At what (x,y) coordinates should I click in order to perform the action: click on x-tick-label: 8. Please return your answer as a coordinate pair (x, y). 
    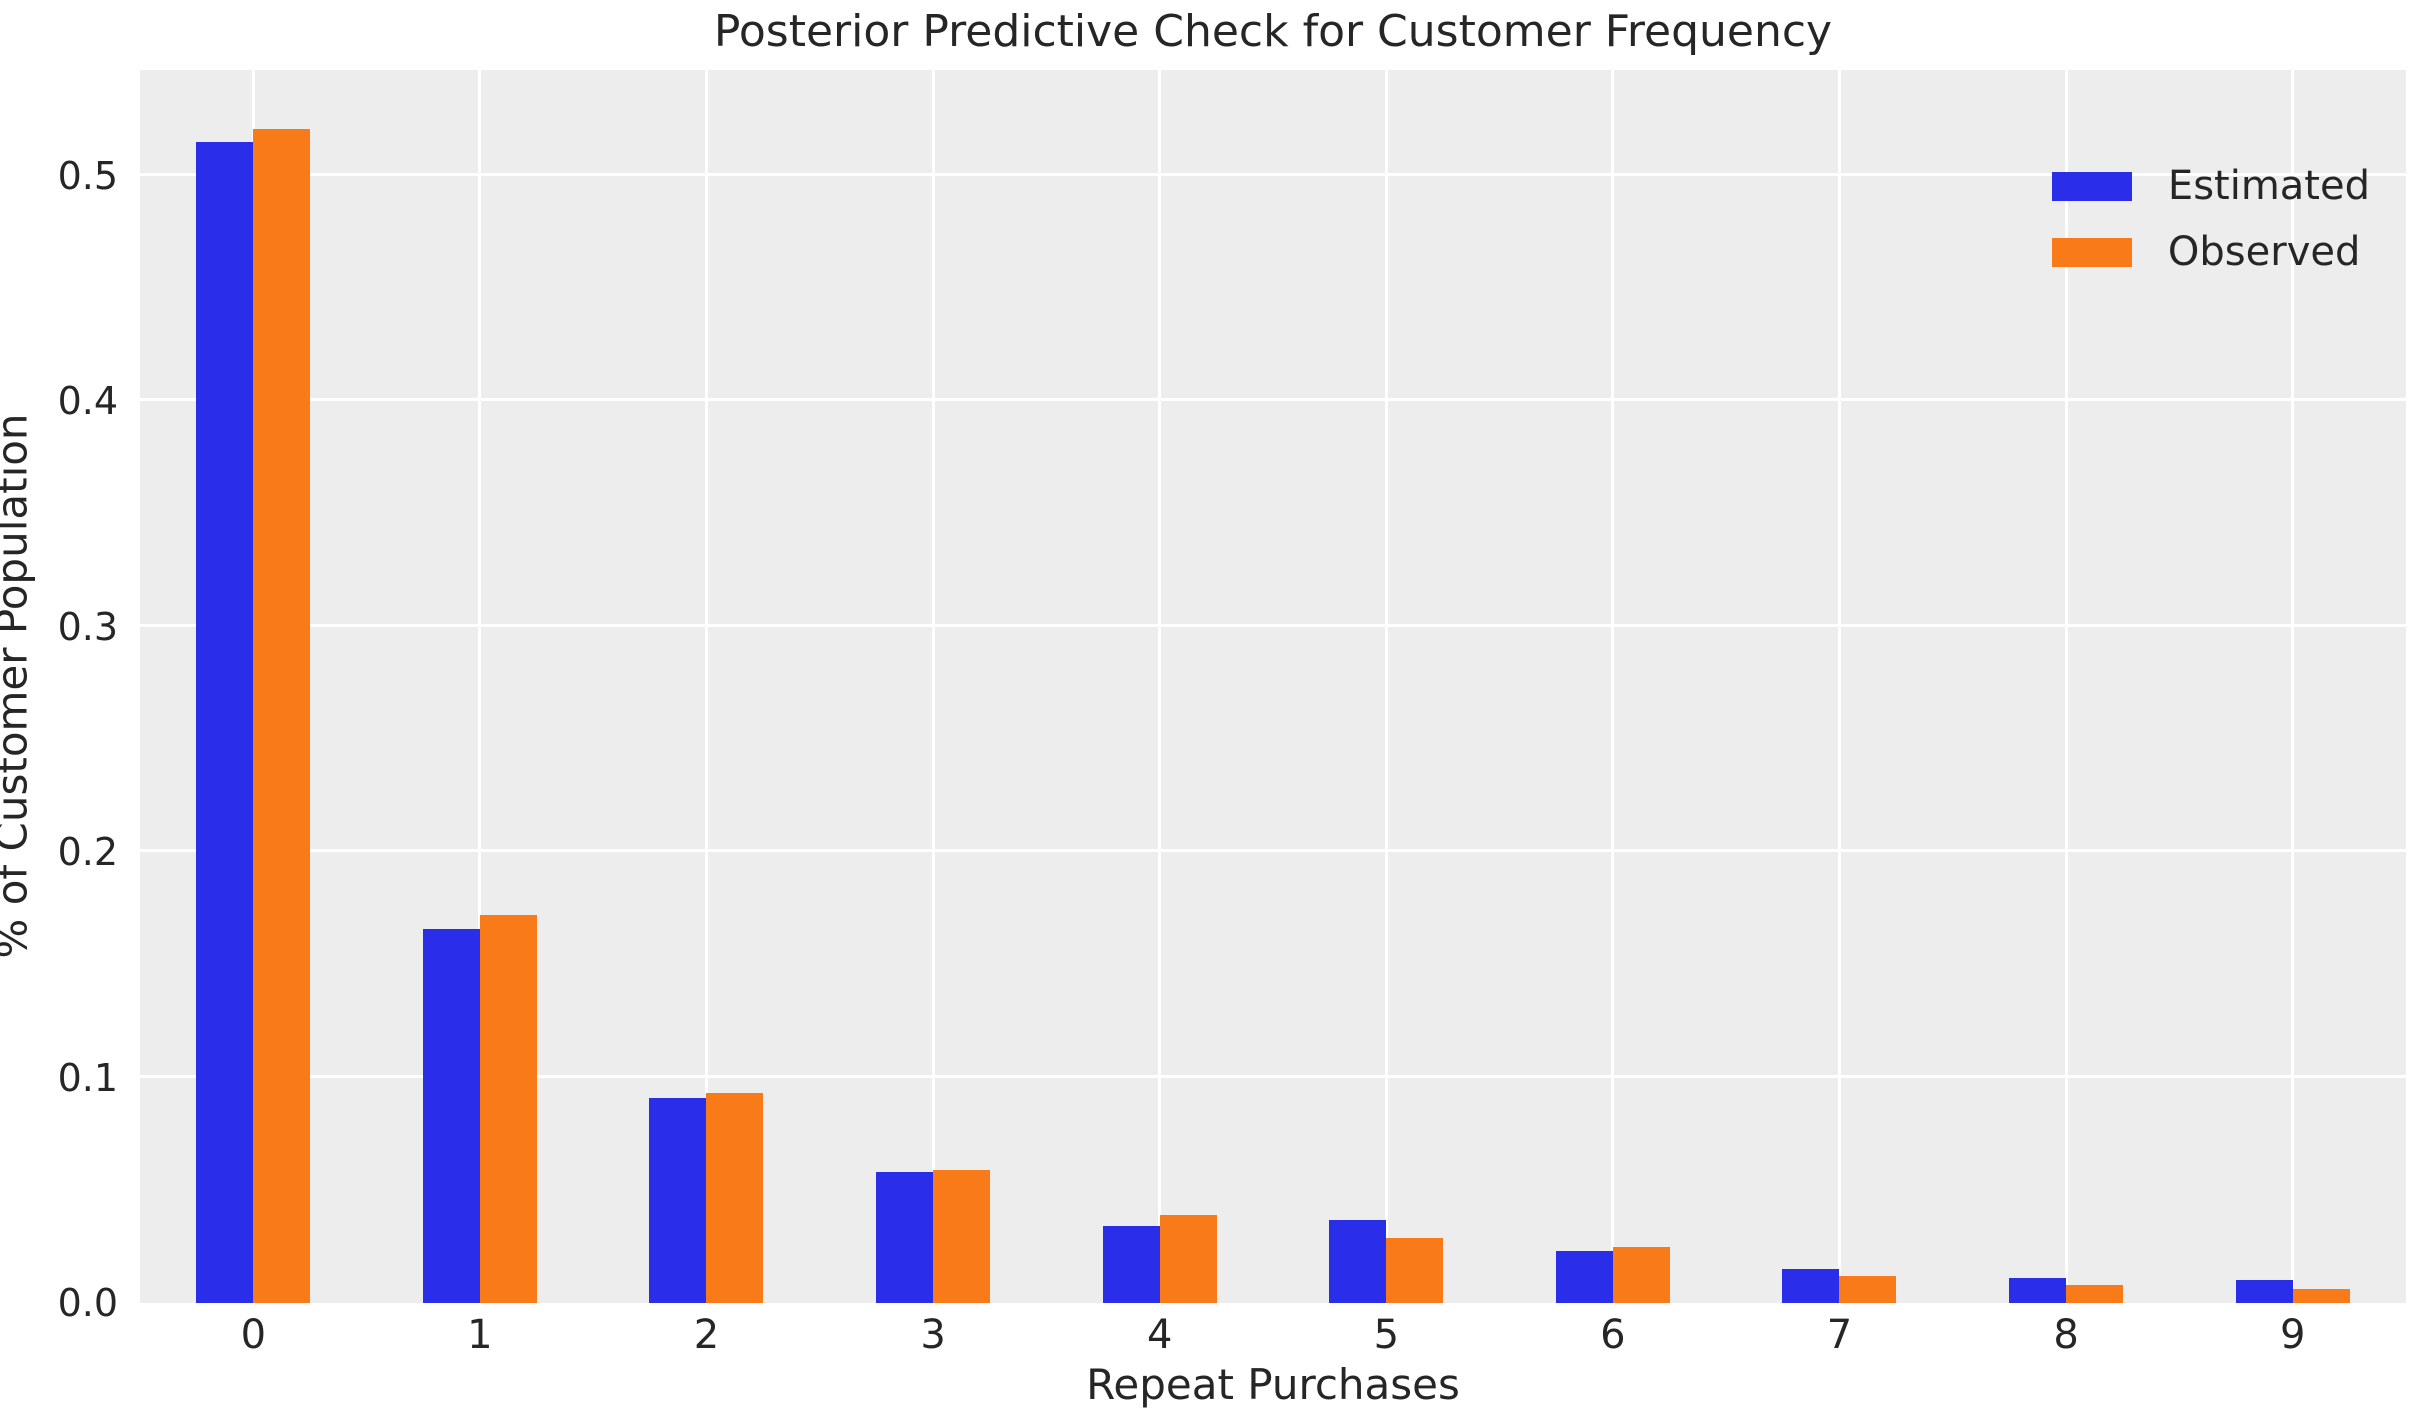
    Looking at the image, I should click on (2066, 1335).